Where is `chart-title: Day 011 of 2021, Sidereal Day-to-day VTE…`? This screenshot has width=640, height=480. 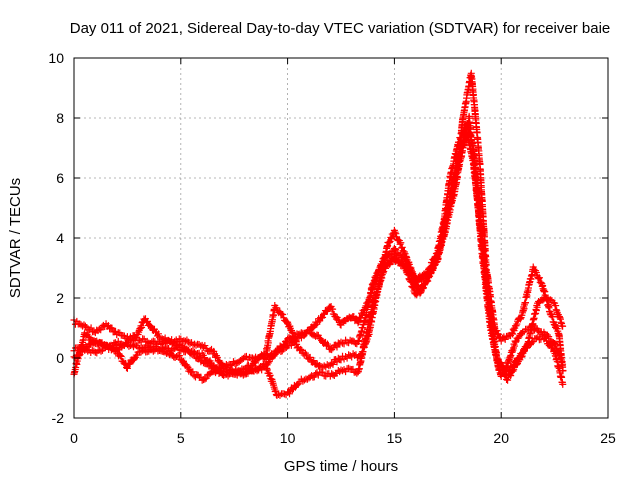 chart-title: Day 011 of 2021, Sidereal Day-to-day VTE… is located at coordinates (340, 28).